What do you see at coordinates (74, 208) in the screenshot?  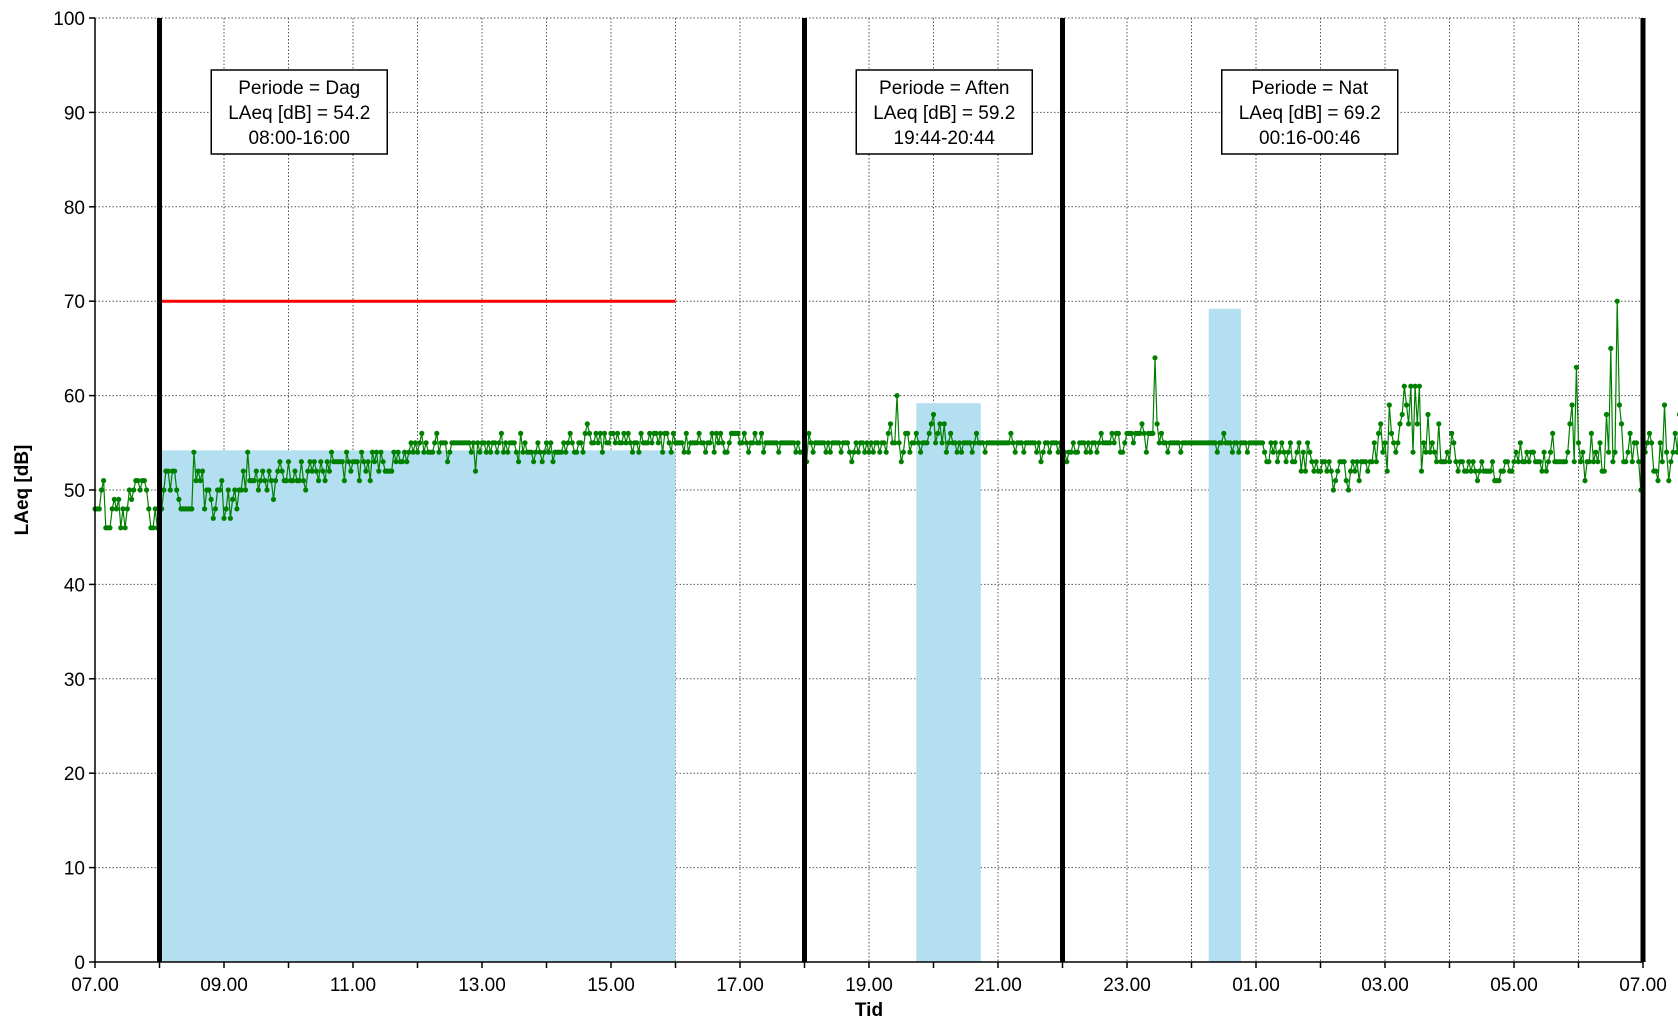 I see `y-tick-label: 80` at bounding box center [74, 208].